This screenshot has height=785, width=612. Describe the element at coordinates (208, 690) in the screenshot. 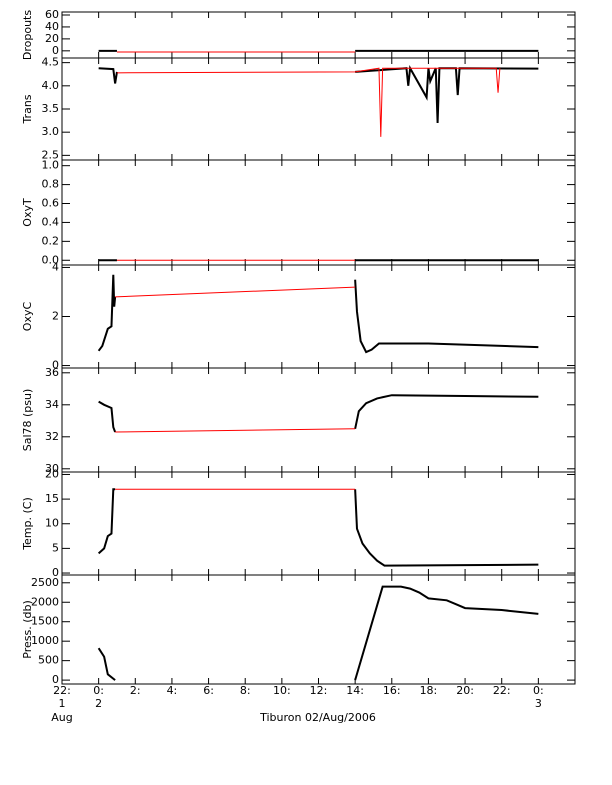

I see `x-tick-label: 6:` at that location.